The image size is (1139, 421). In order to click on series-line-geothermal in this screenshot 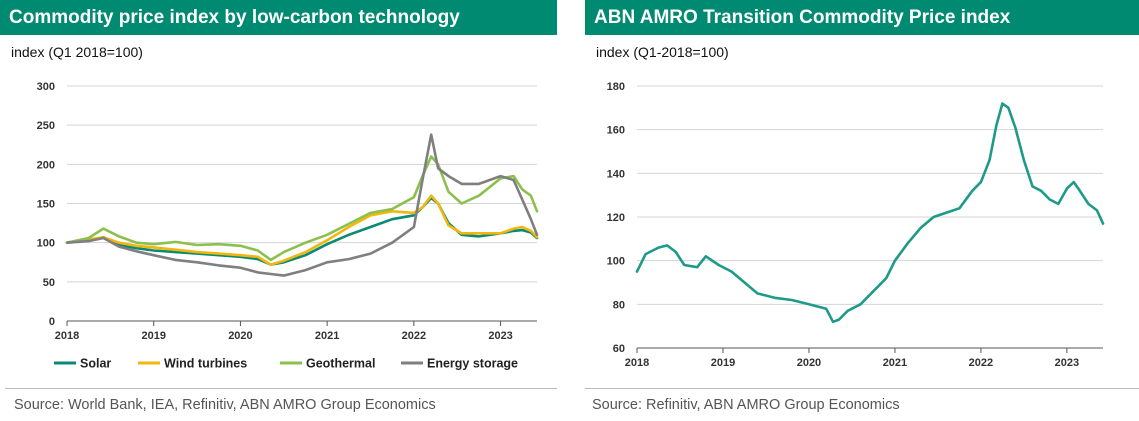, I will do `click(302, 208)`.